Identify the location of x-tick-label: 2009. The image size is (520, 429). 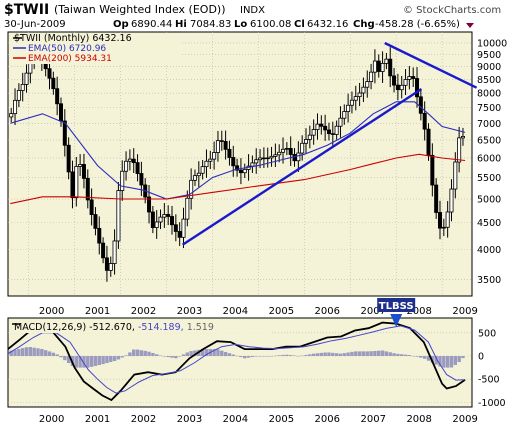
(464, 419).